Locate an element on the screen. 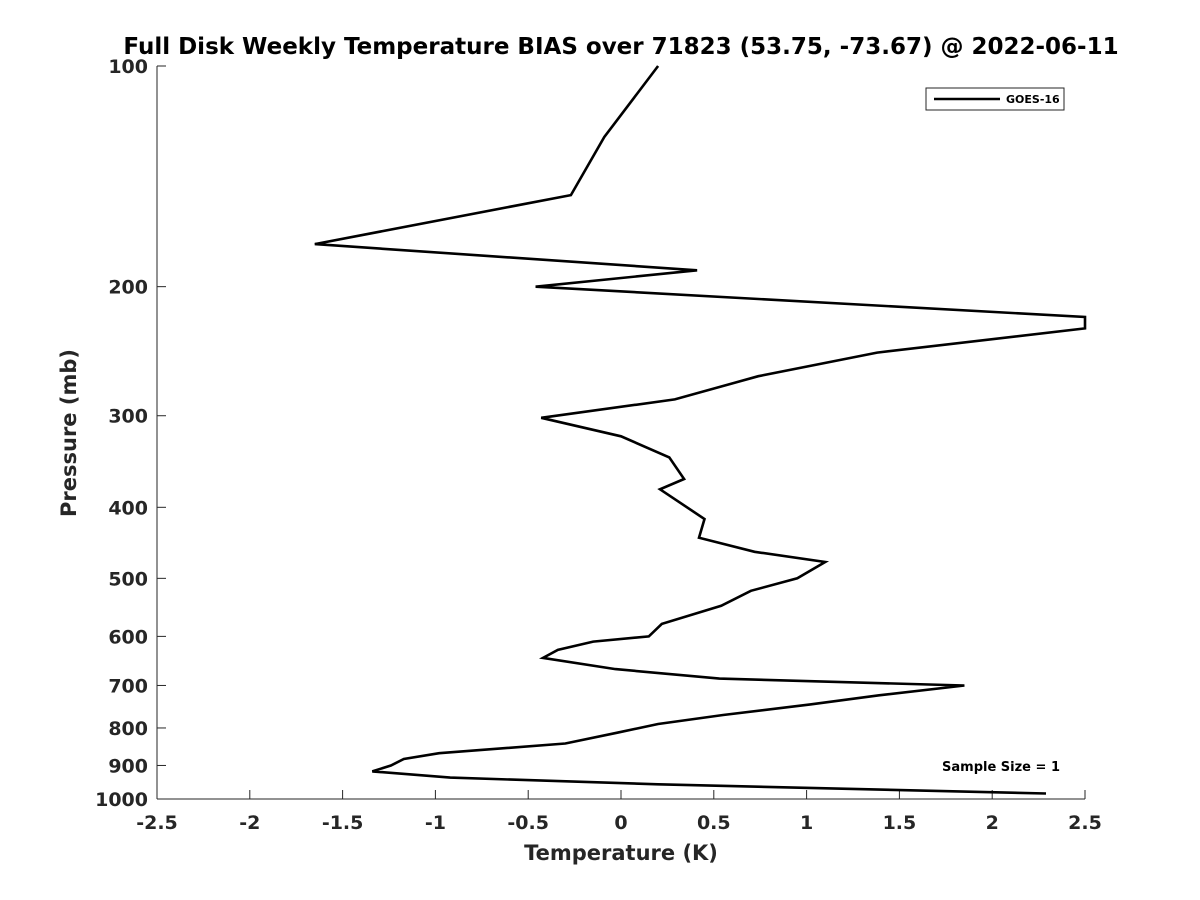 This screenshot has width=1200, height=900. x-tick-label: -2 is located at coordinates (249, 823).